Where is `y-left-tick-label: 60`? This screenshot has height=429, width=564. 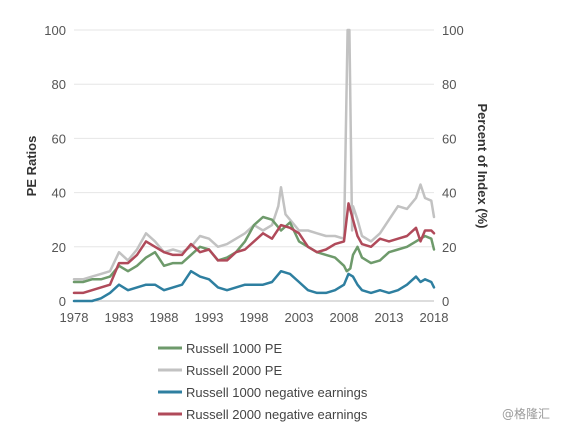
y-left-tick-label: 60 is located at coordinates (59, 138).